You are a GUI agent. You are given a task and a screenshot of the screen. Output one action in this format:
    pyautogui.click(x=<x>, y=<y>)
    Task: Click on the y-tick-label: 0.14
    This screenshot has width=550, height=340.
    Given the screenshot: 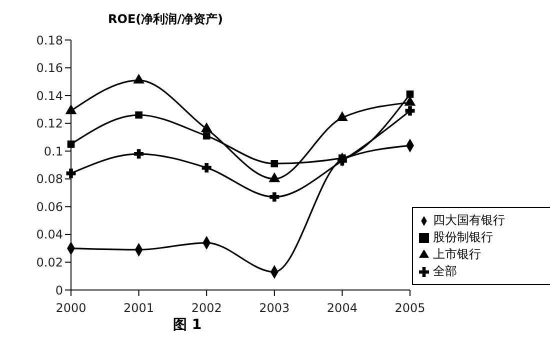 What is the action you would take?
    pyautogui.click(x=49, y=95)
    